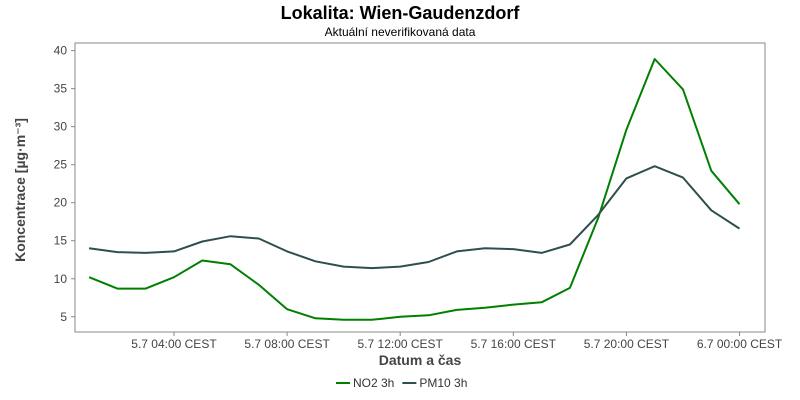 The image size is (800, 400). What do you see at coordinates (61, 89) in the screenshot?
I see `y-tick-label: 35` at bounding box center [61, 89].